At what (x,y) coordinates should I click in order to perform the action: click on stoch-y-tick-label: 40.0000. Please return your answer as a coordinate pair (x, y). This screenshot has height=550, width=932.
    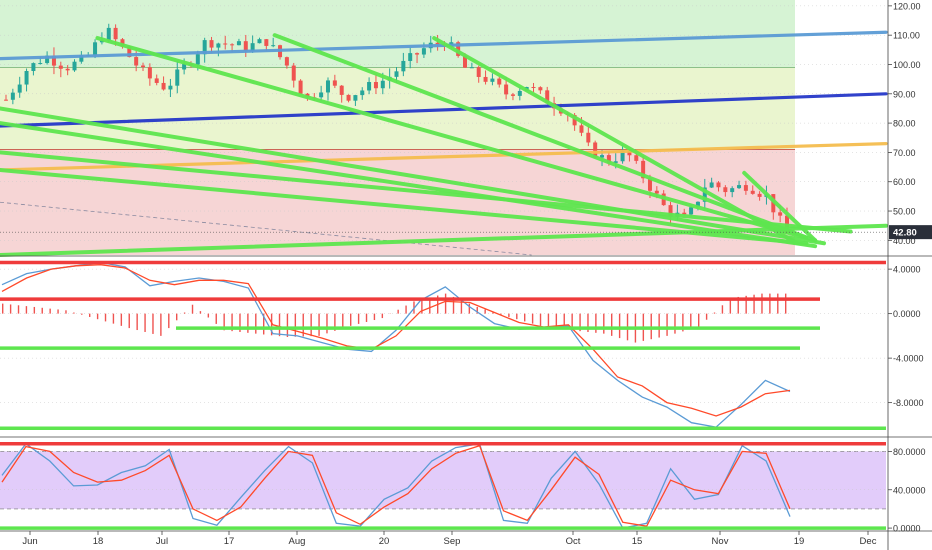
    Looking at the image, I should click on (909, 490).